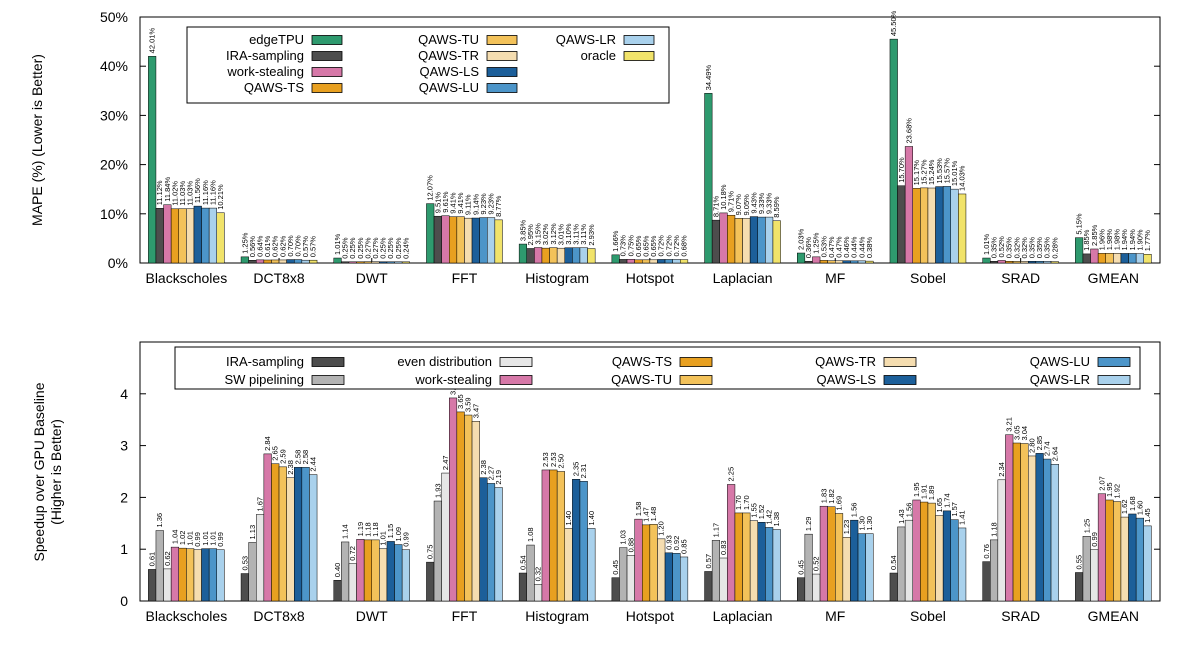 The width and height of the screenshot is (1200, 646). I want to click on legend-label: QAWS-LR, so click(1060, 379).